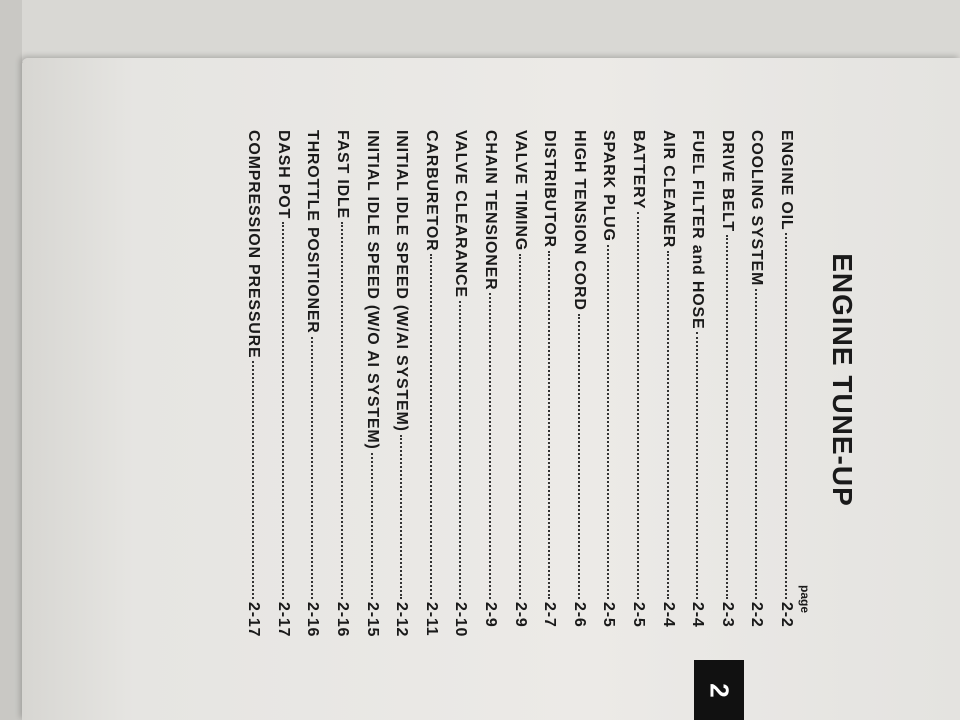 The width and height of the screenshot is (960, 720). I want to click on toc-entry-label: ENGINE OIL, so click(786, 180).